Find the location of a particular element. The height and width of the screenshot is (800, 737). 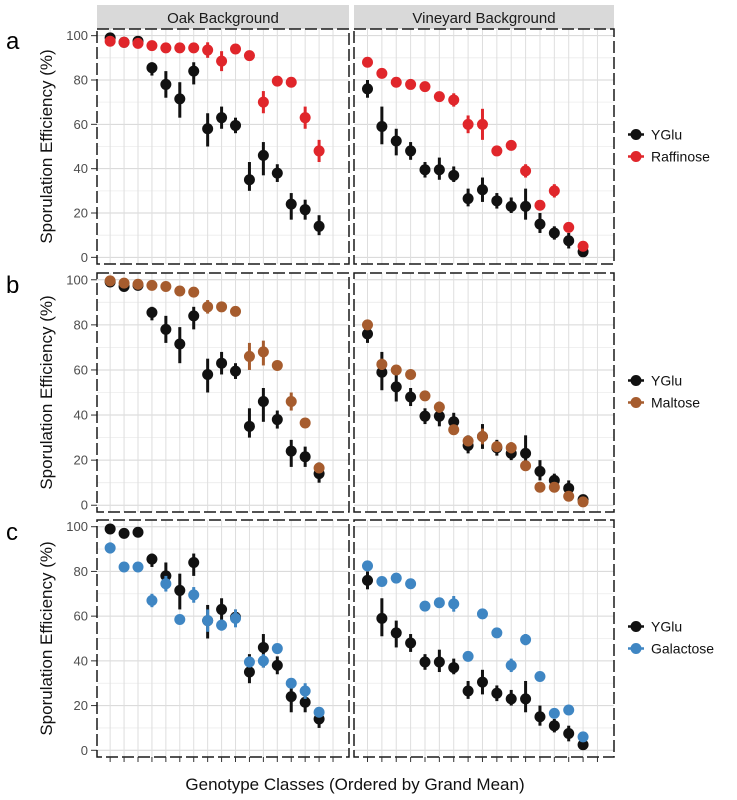

y-tick-label: 100 is located at coordinates (77, 526).